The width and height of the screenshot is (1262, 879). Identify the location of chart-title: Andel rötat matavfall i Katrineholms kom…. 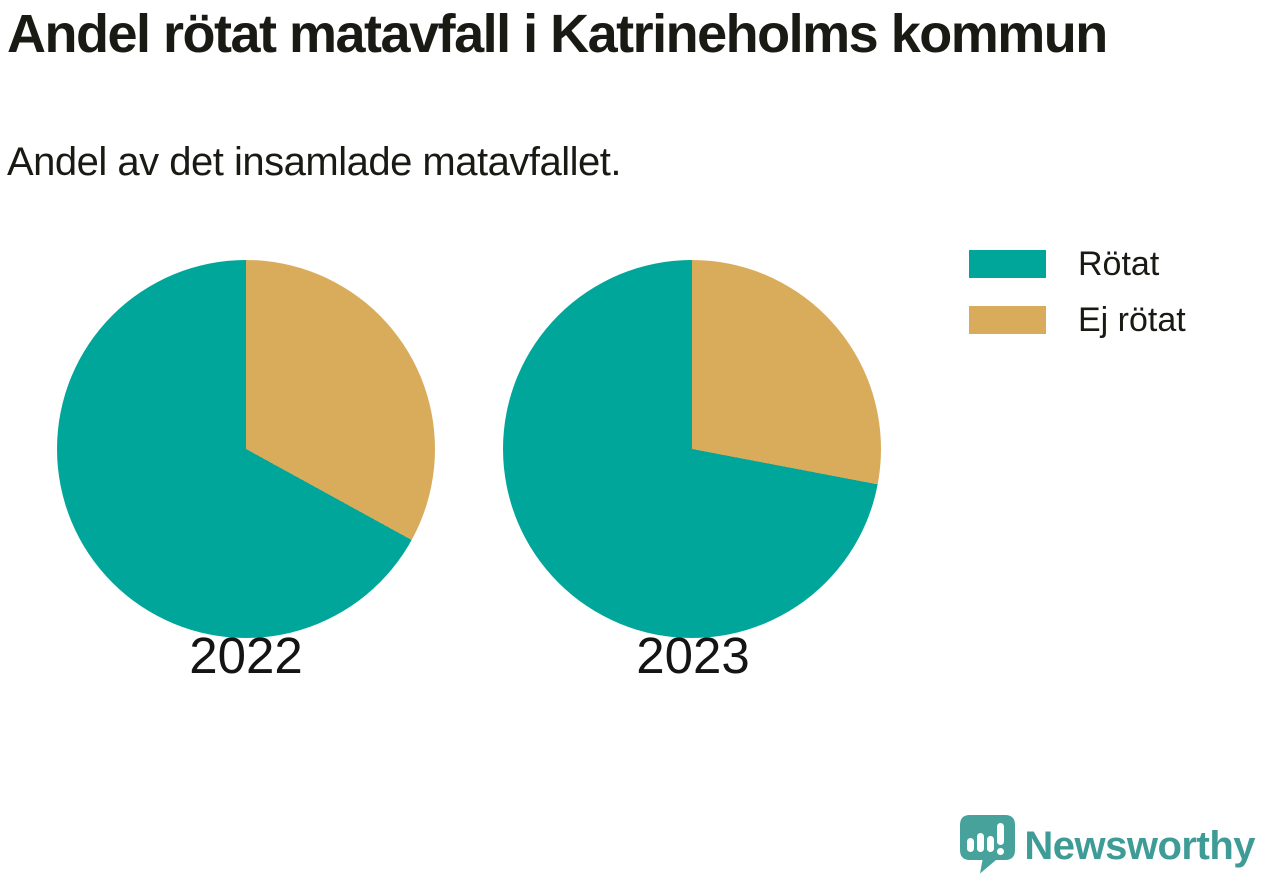
(557, 34).